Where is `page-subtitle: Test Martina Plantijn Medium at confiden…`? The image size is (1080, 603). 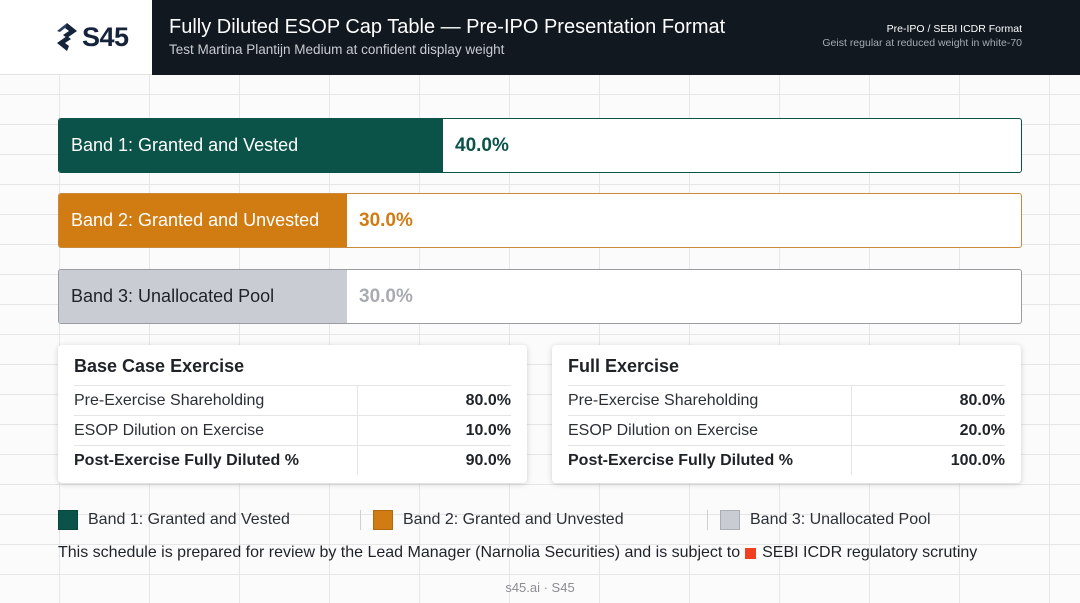
page-subtitle: Test Martina Plantijn Medium at confiden… is located at coordinates (337, 49).